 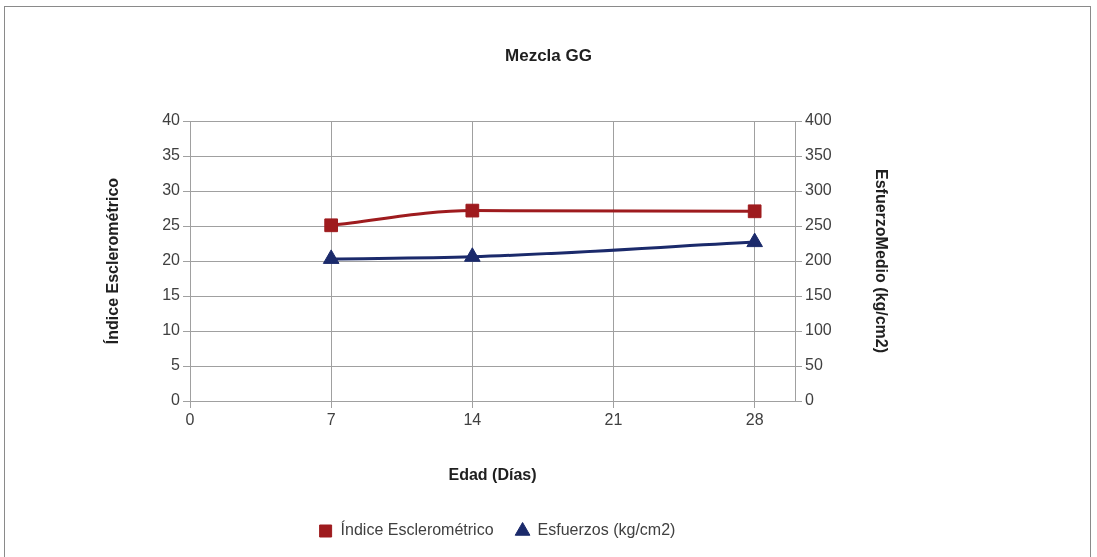 I want to click on y2-tick-label: 350, so click(x=818, y=155).